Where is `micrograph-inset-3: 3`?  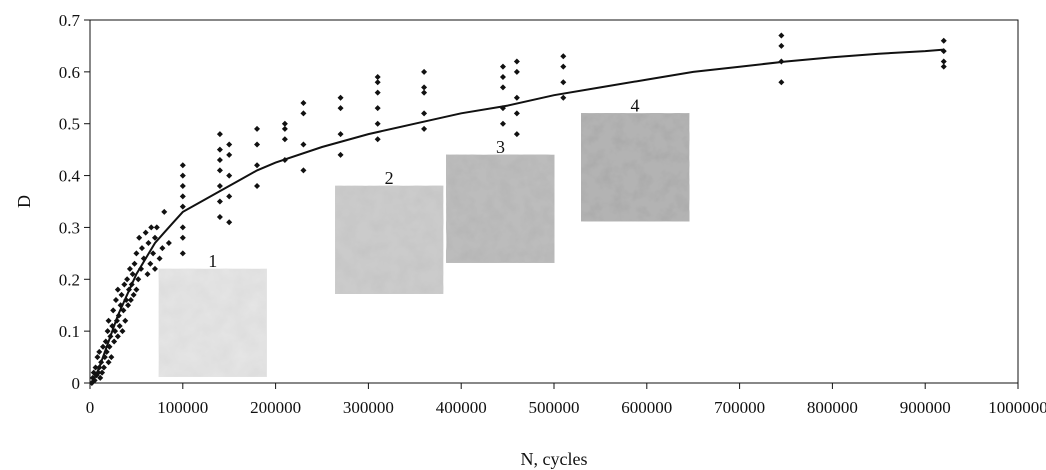 micrograph-inset-3: 3 is located at coordinates (500, 200).